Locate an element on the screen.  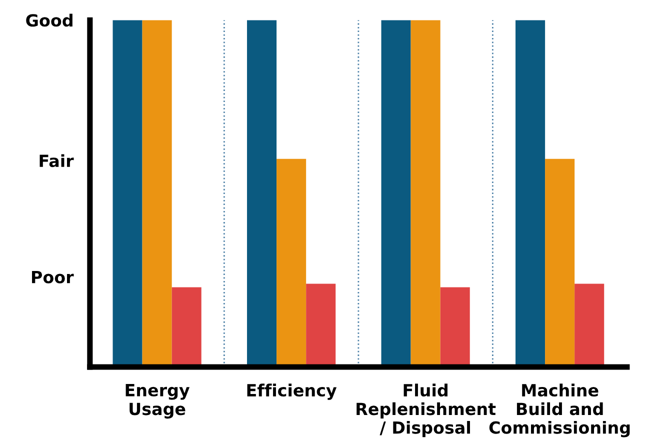
text: Fair is located at coordinates (57, 161).